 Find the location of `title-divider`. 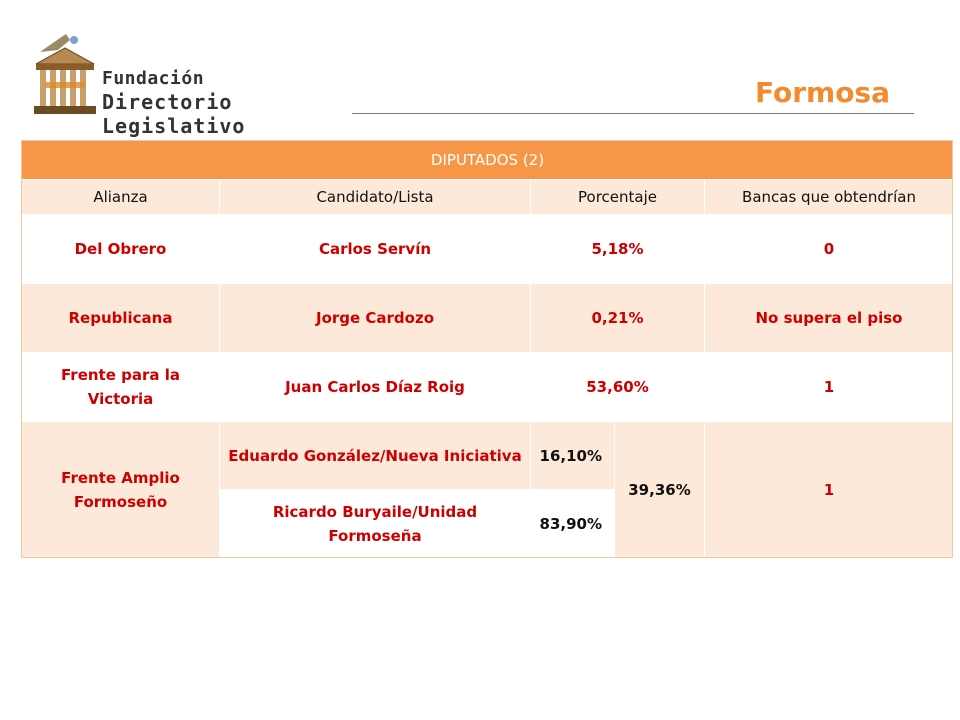

title-divider is located at coordinates (633, 113).